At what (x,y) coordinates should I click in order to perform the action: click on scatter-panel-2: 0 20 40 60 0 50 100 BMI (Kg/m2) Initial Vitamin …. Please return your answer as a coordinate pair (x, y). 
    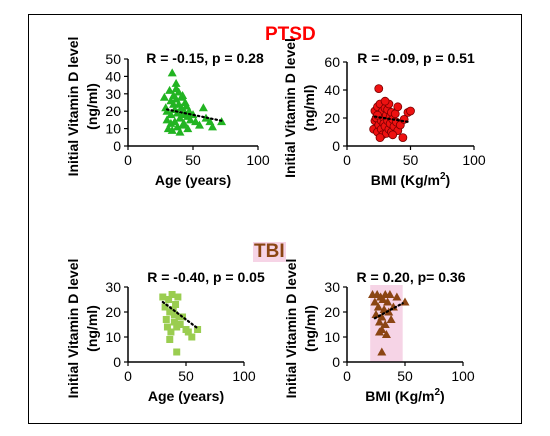
    Looking at the image, I should click on (384, 113).